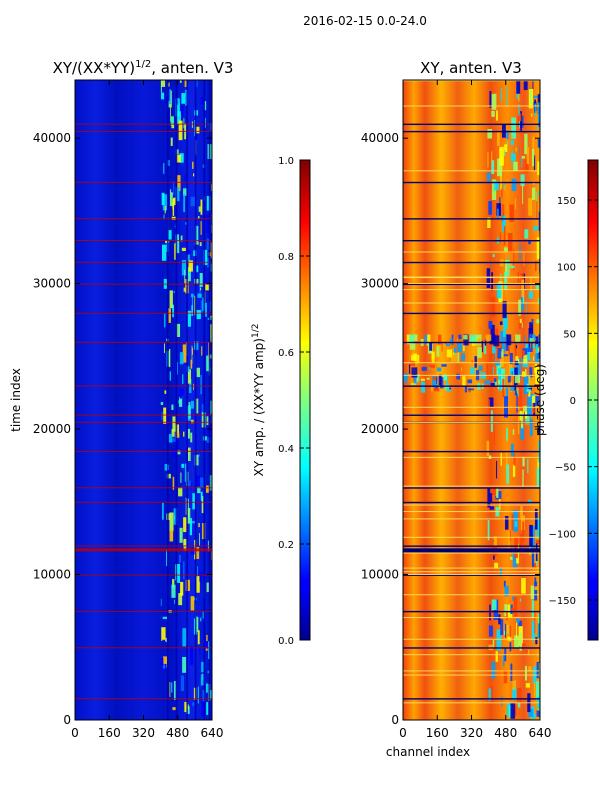 The width and height of the screenshot is (600, 800). Describe the element at coordinates (256, 331) in the screenshot. I see `amplitude-colorbar-label-exponent: 1/2` at that location.